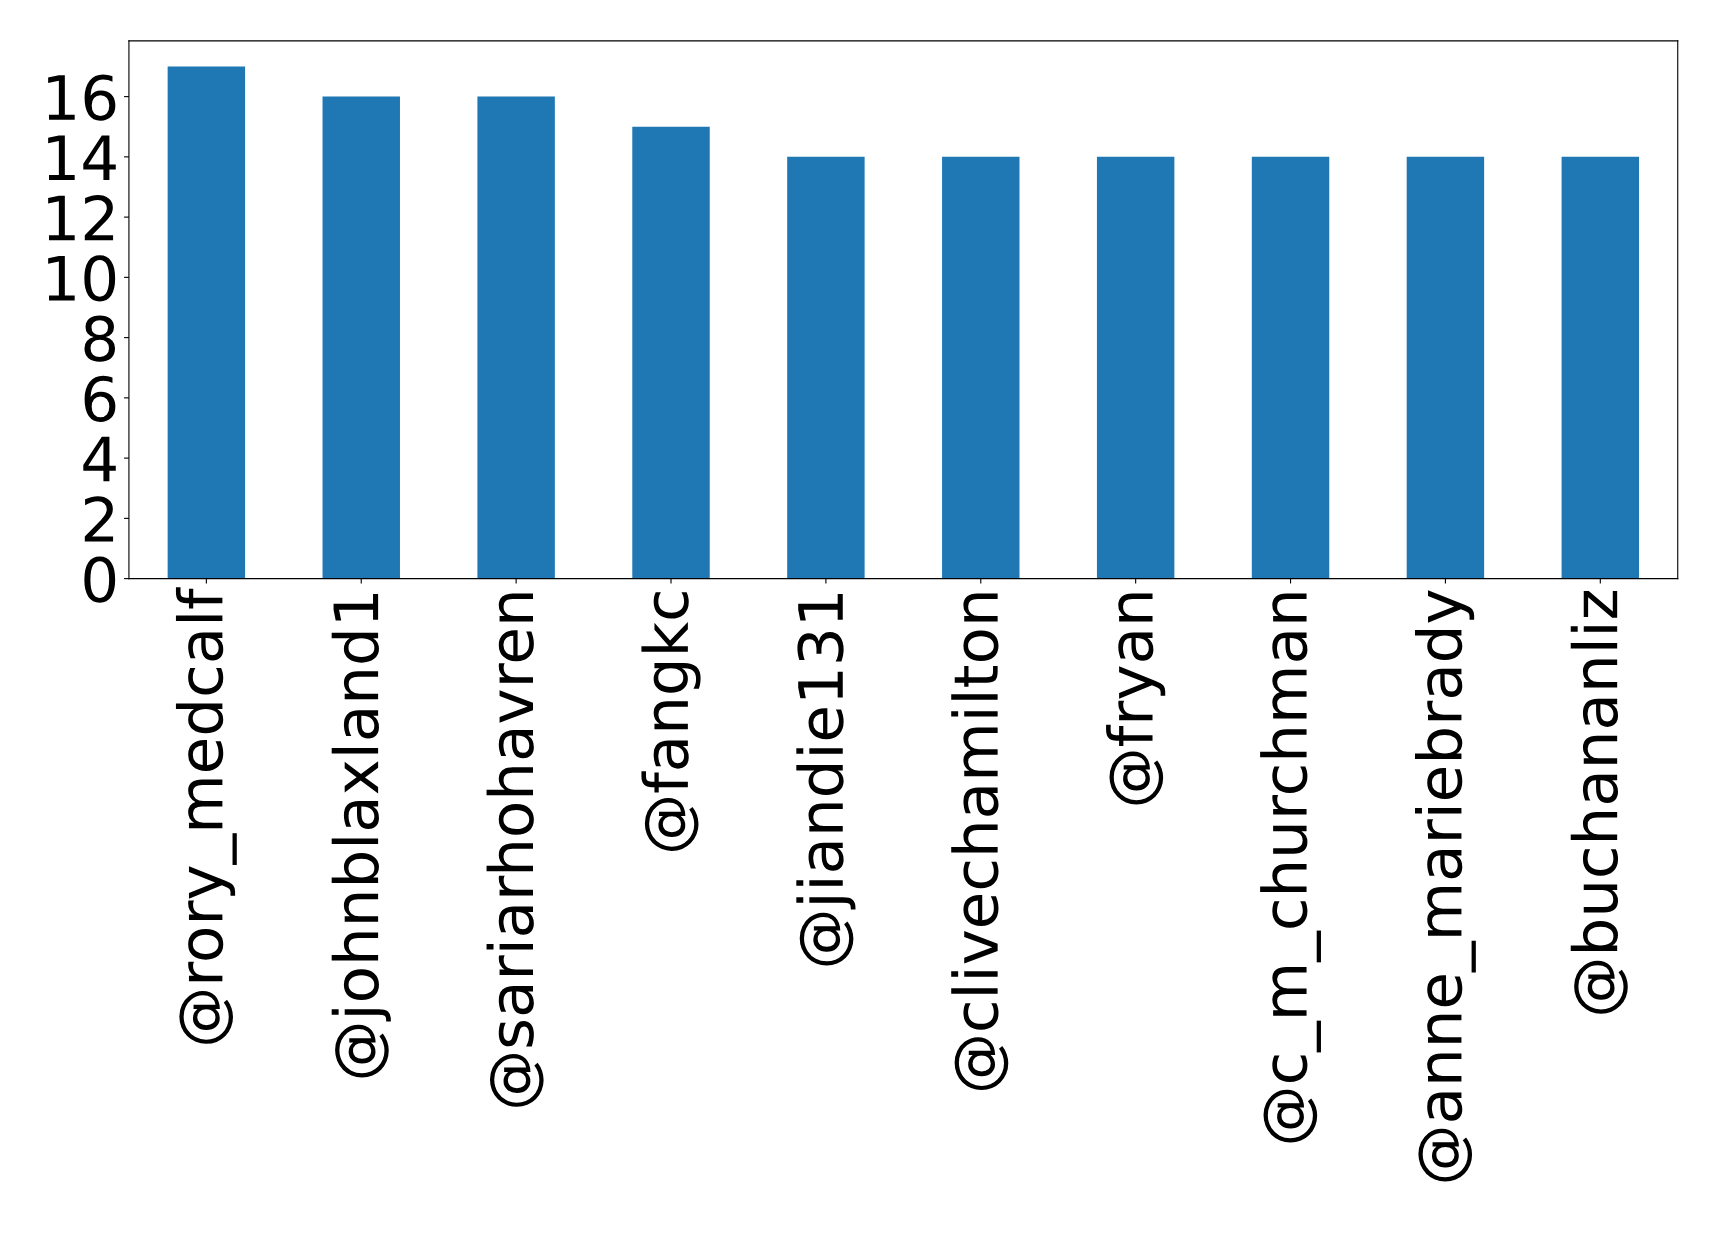  I want to click on y-tick-label: 4, so click(99, 459).